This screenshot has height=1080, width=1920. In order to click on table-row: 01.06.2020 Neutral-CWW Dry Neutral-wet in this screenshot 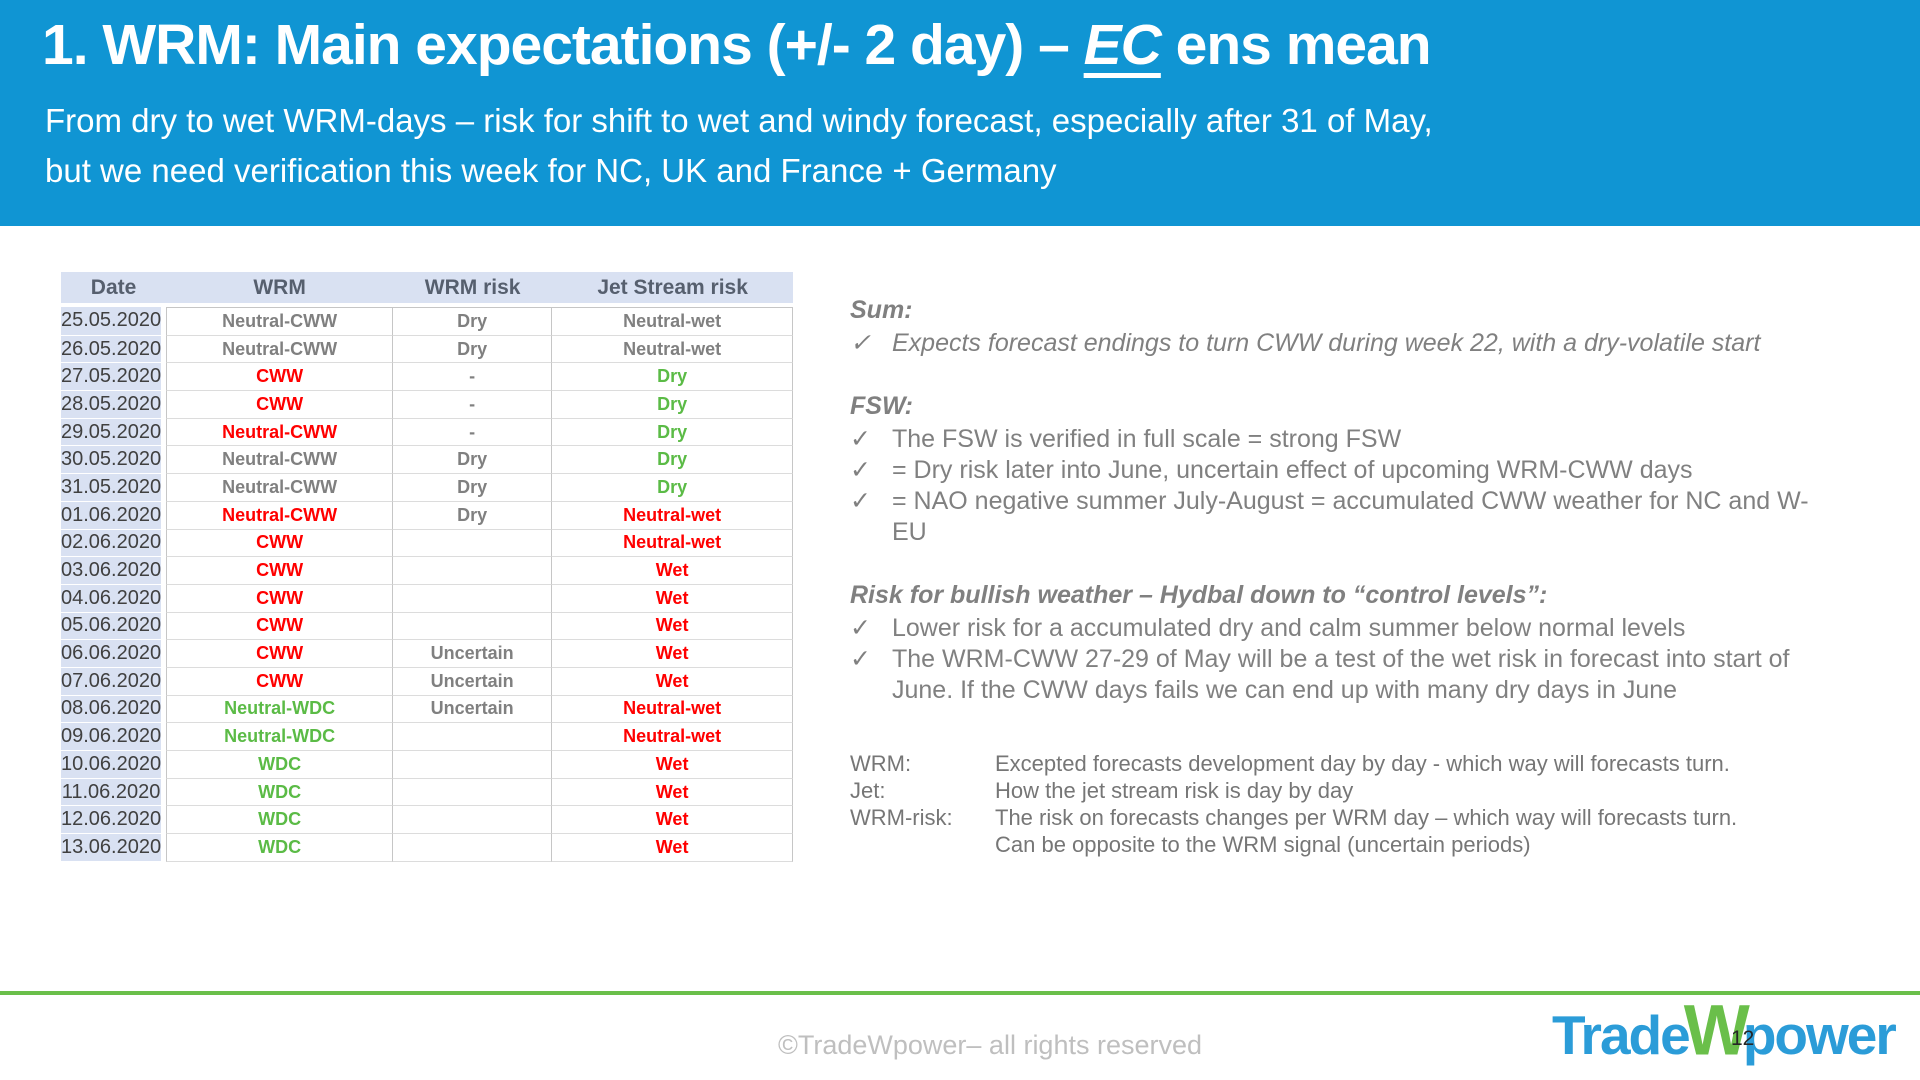, I will do `click(427, 515)`.